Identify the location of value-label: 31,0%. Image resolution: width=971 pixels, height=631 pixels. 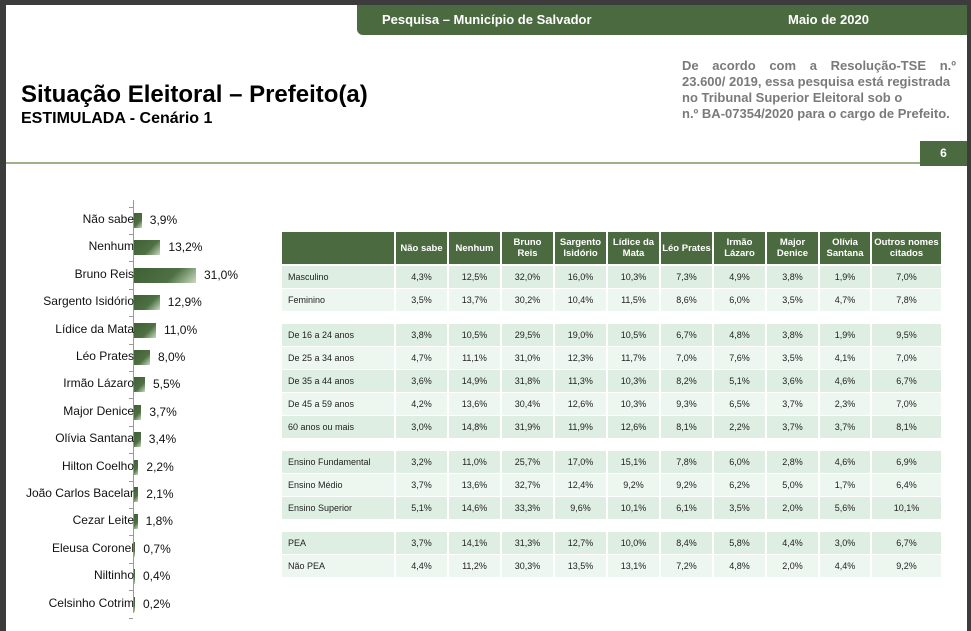
(221, 274).